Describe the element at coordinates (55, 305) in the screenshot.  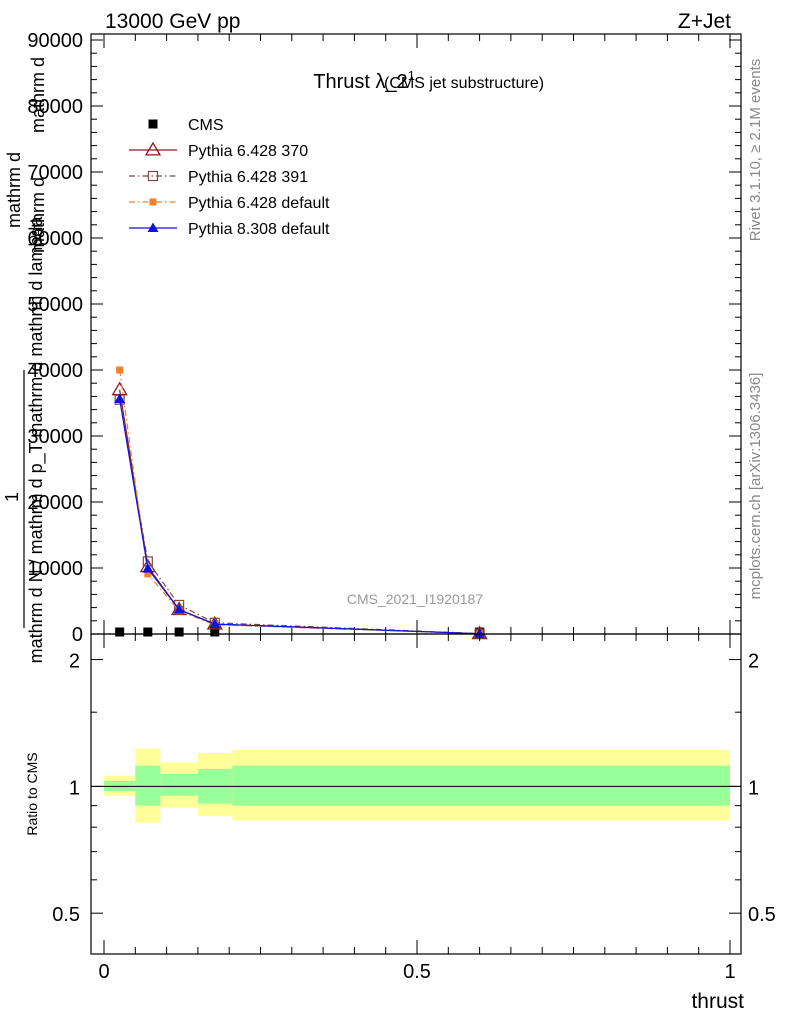
I see `y-tick-label: 50000` at that location.